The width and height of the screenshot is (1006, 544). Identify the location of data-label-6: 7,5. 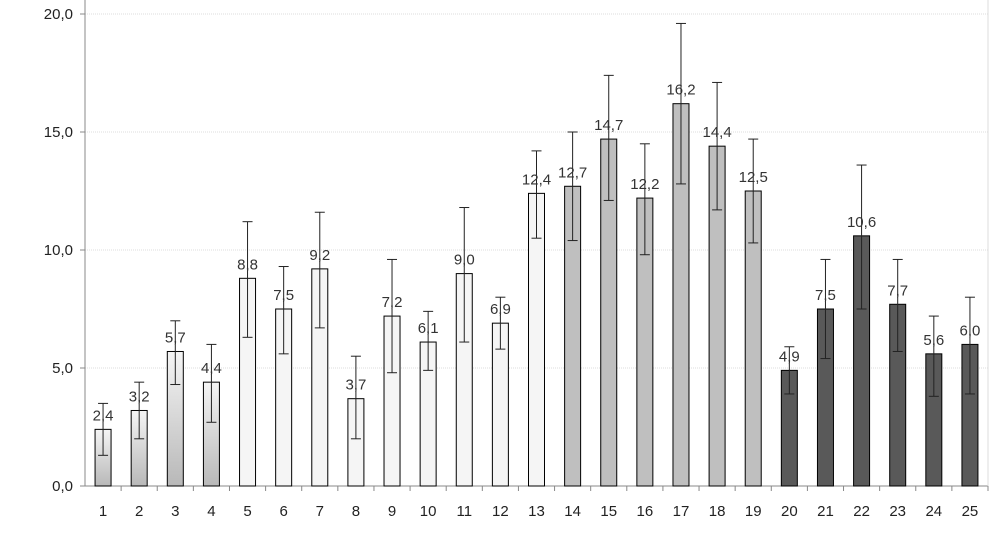
(283, 295).